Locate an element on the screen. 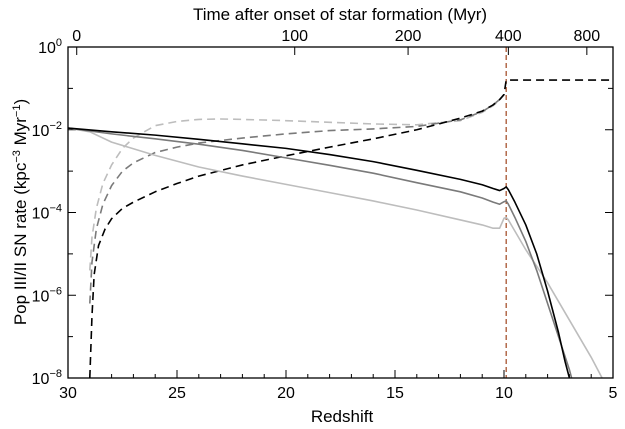 This screenshot has height=429, width=625. y-tick-exponent: −6 is located at coordinates (55, 291).